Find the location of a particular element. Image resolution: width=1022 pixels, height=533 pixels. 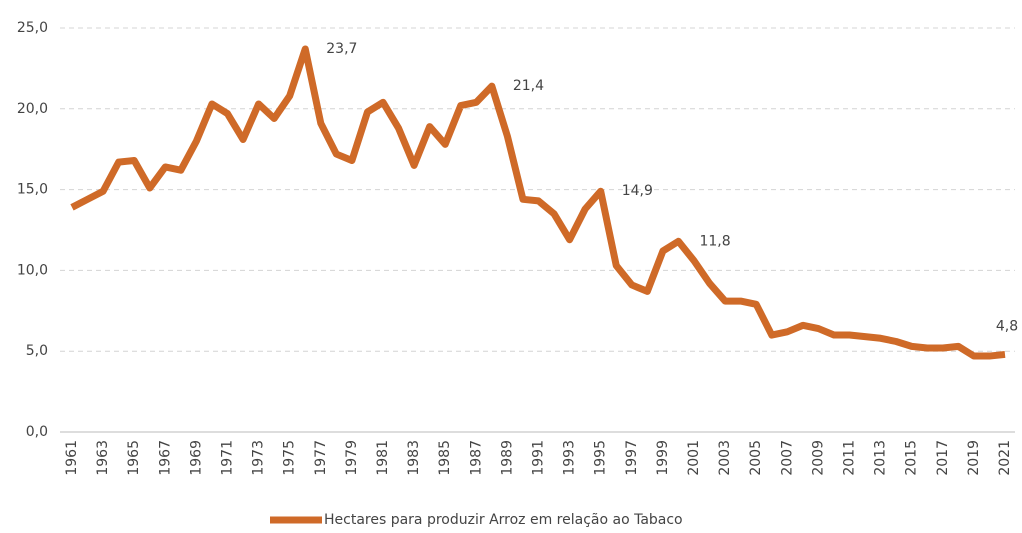

x-tick-label: 1989 is located at coordinates (507, 458).